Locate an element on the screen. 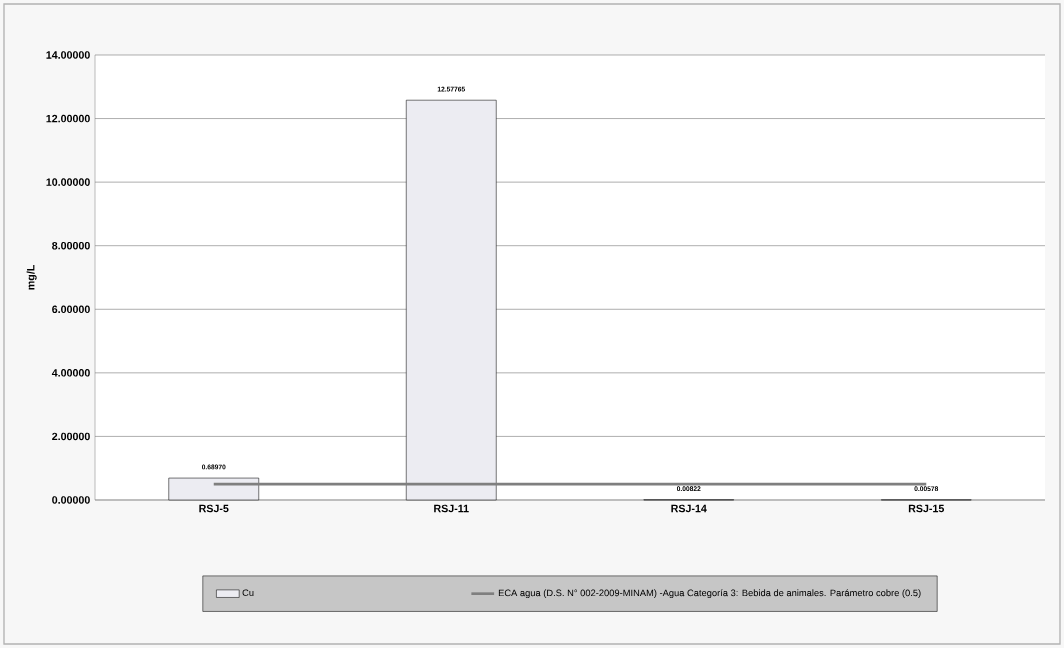 The height and width of the screenshot is (648, 1064). y-tick-label: 6.00000 is located at coordinates (71, 309).